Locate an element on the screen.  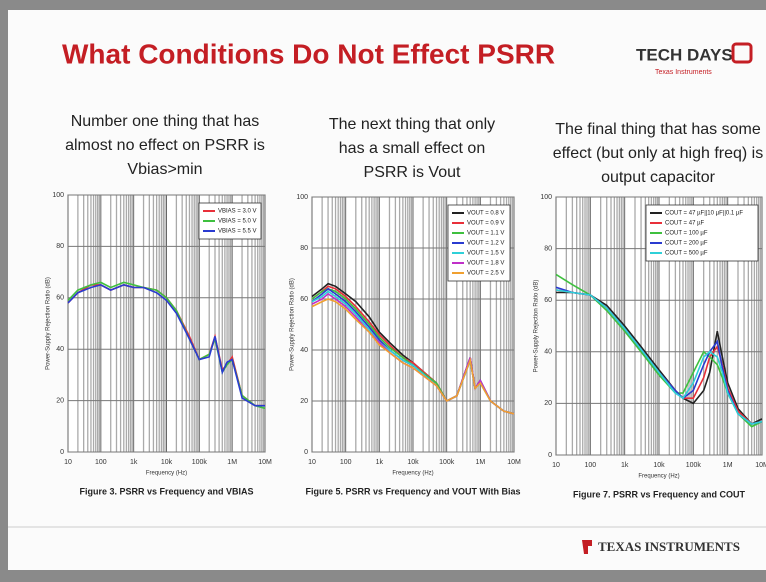
legend-label: VBIAS = 5.0 V is located at coordinates (237, 222).